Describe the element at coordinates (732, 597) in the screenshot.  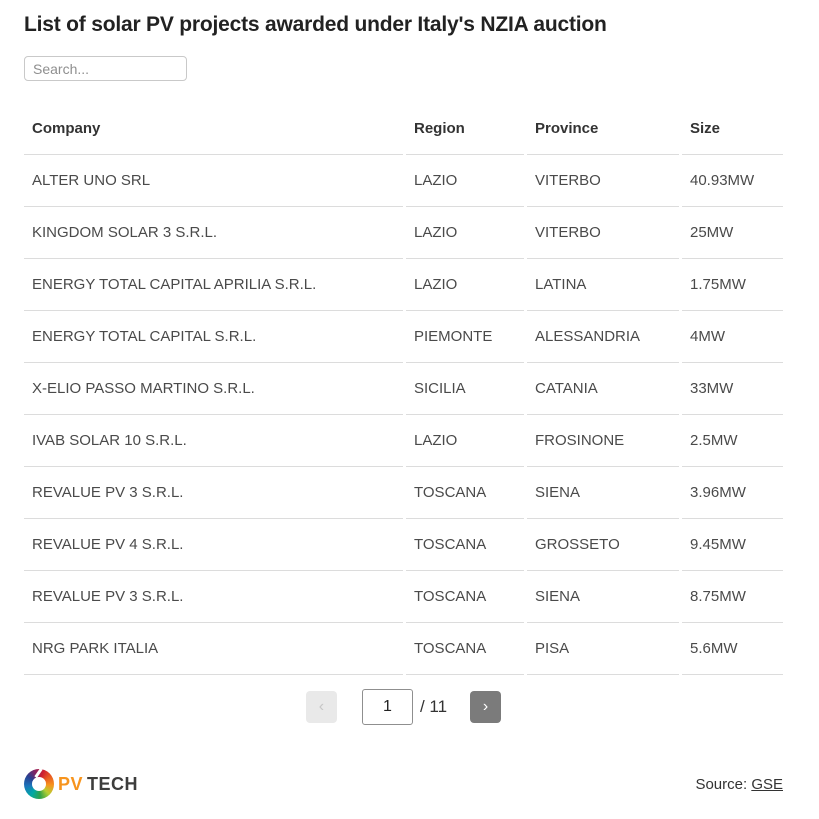
I see `cell-size: 8.75MW` at that location.